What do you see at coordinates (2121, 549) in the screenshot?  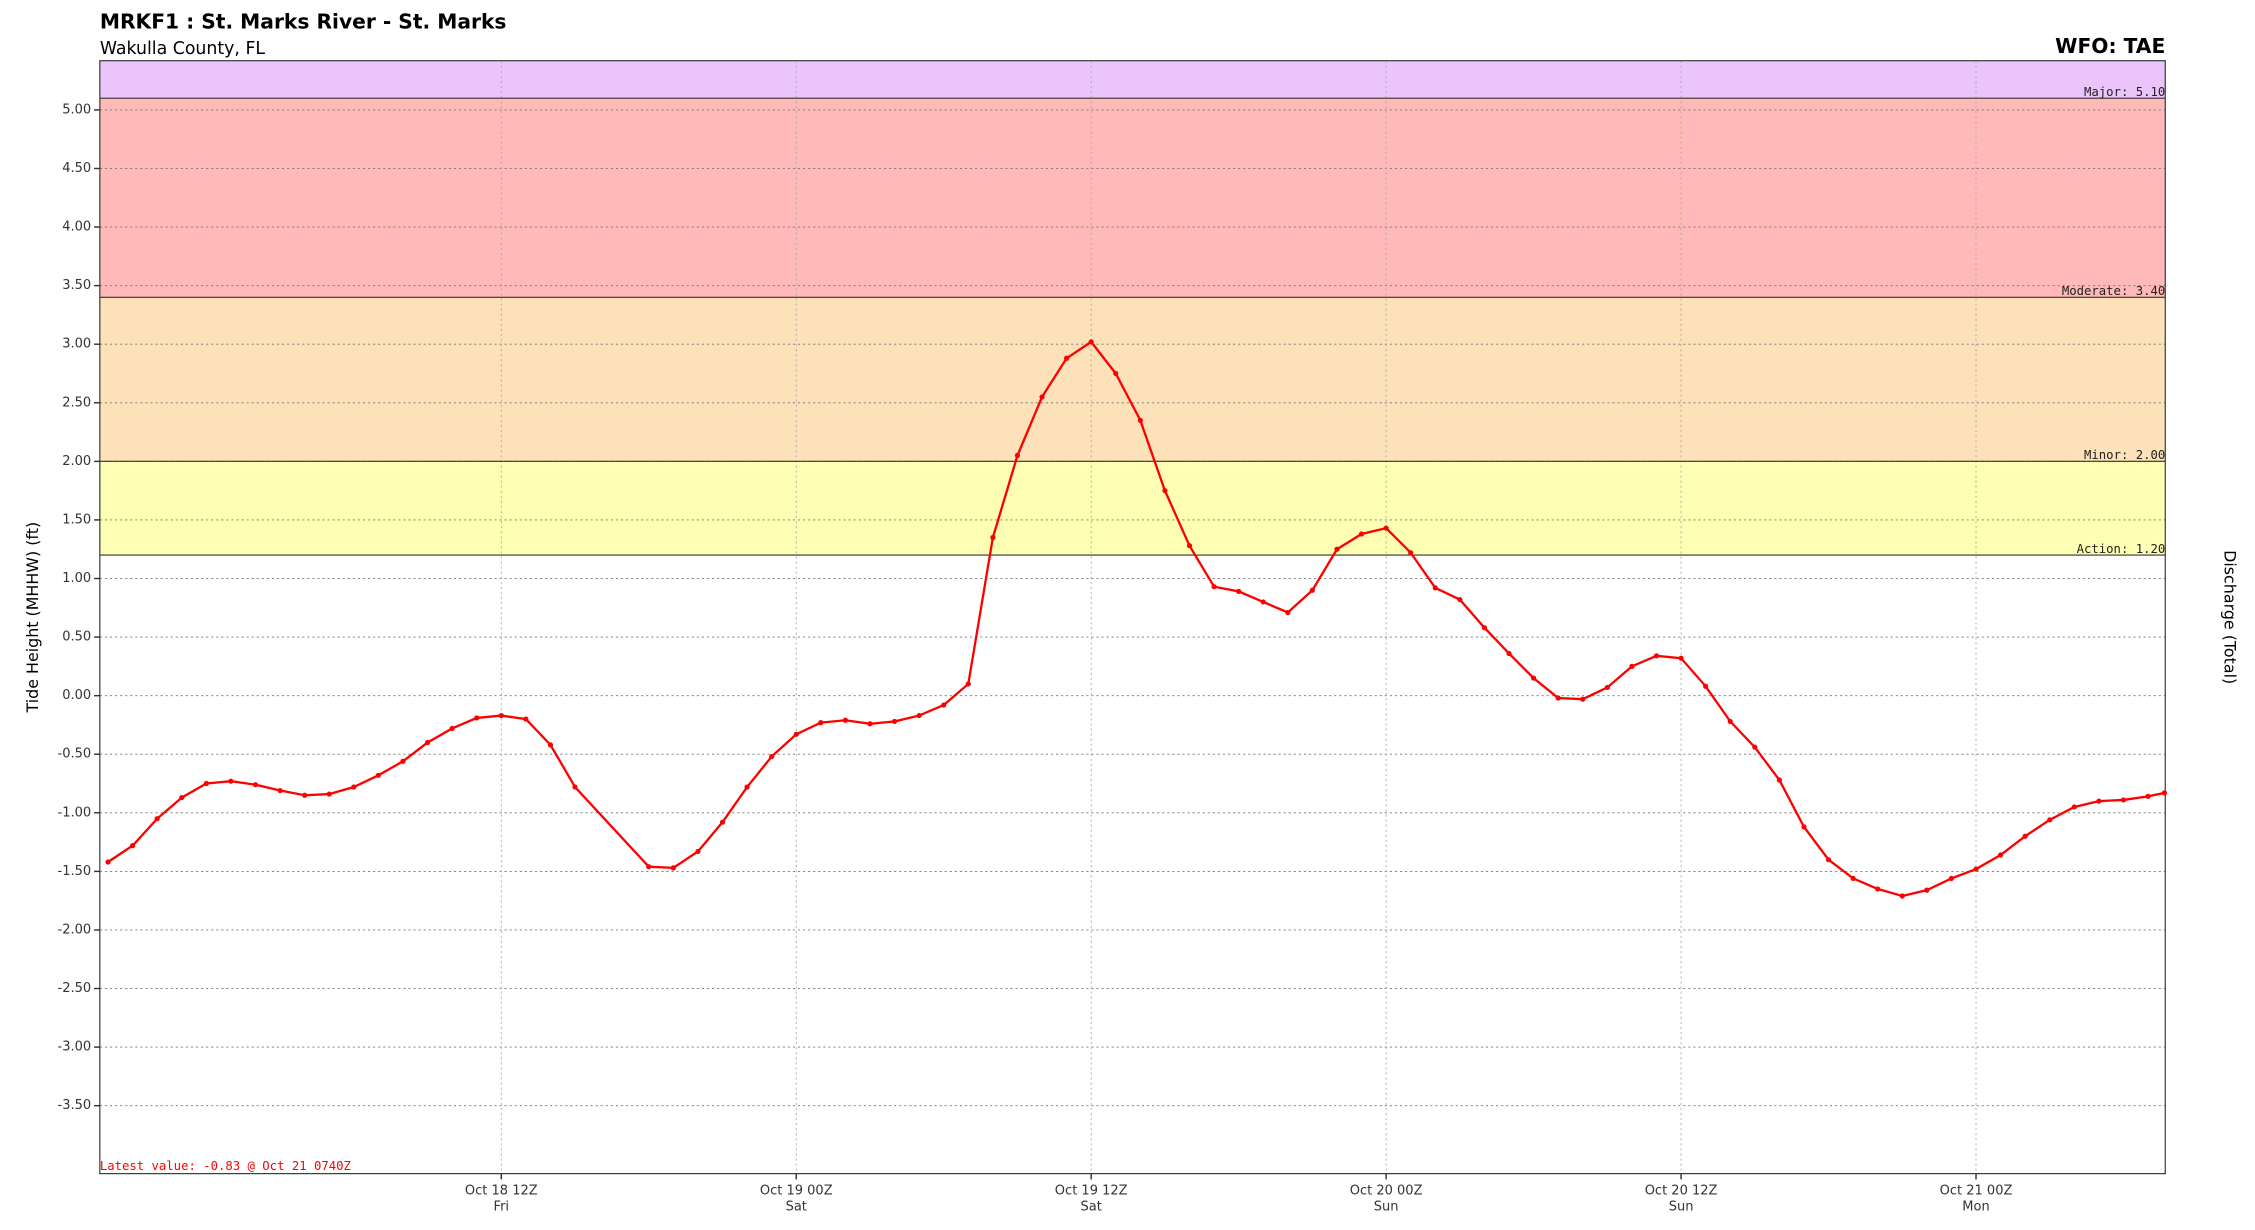 I see `threshold-label: Action: 1.20` at bounding box center [2121, 549].